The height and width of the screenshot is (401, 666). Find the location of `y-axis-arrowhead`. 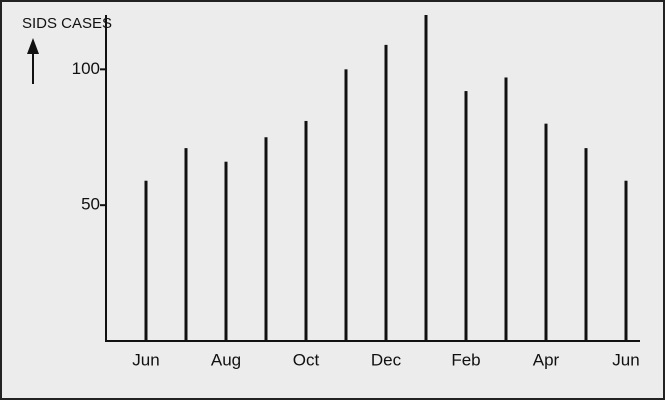

y-axis-arrowhead is located at coordinates (33, 46).